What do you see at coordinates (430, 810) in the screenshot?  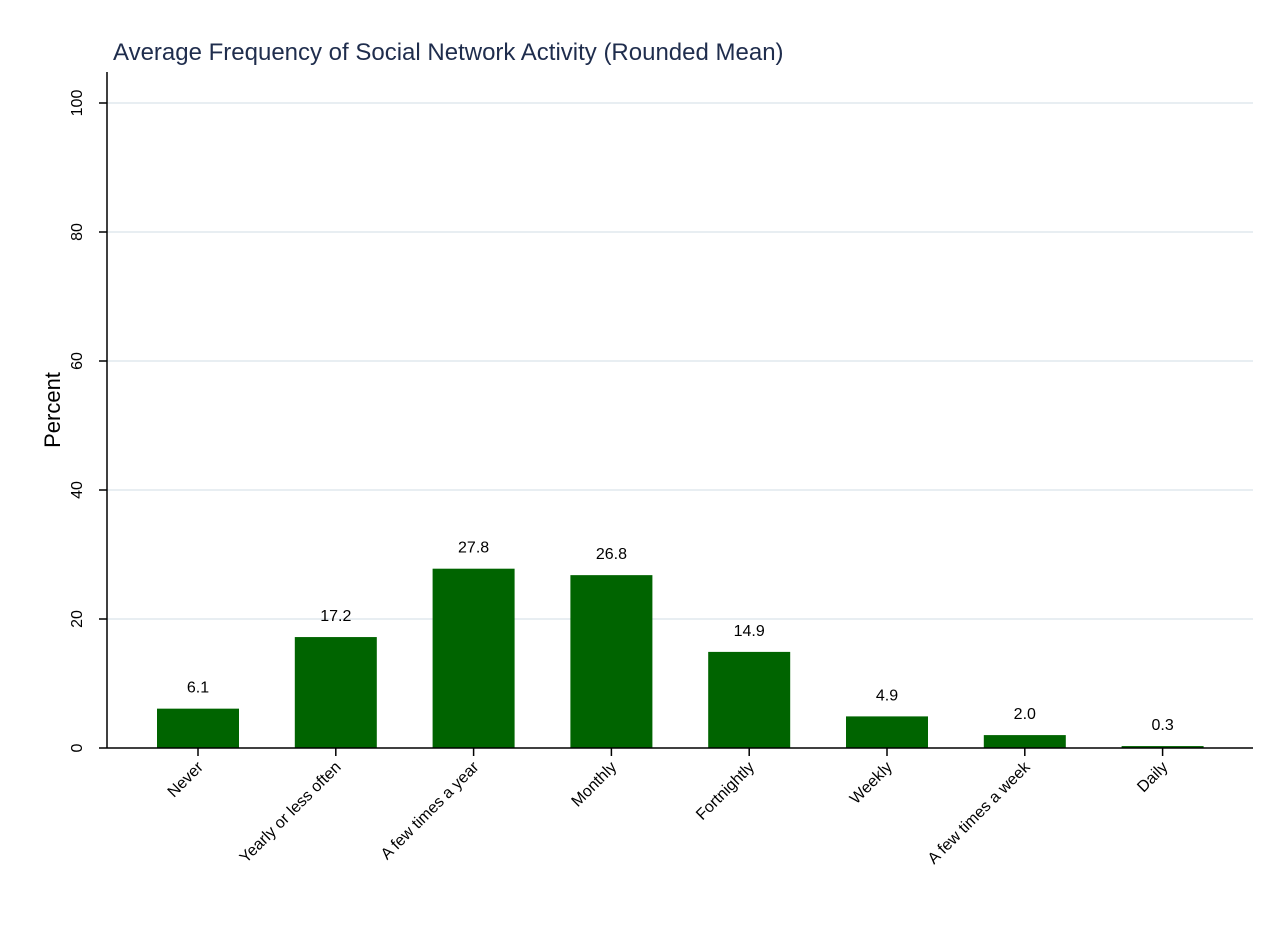 I see `x-tick-label: A few times a year` at bounding box center [430, 810].